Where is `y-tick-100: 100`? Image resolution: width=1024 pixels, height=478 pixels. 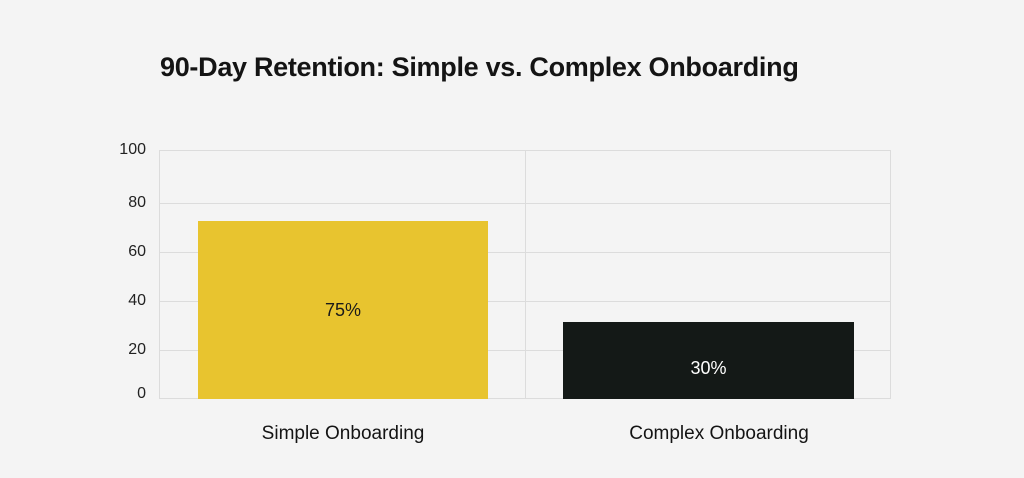 y-tick-100: 100 is located at coordinates (132, 149).